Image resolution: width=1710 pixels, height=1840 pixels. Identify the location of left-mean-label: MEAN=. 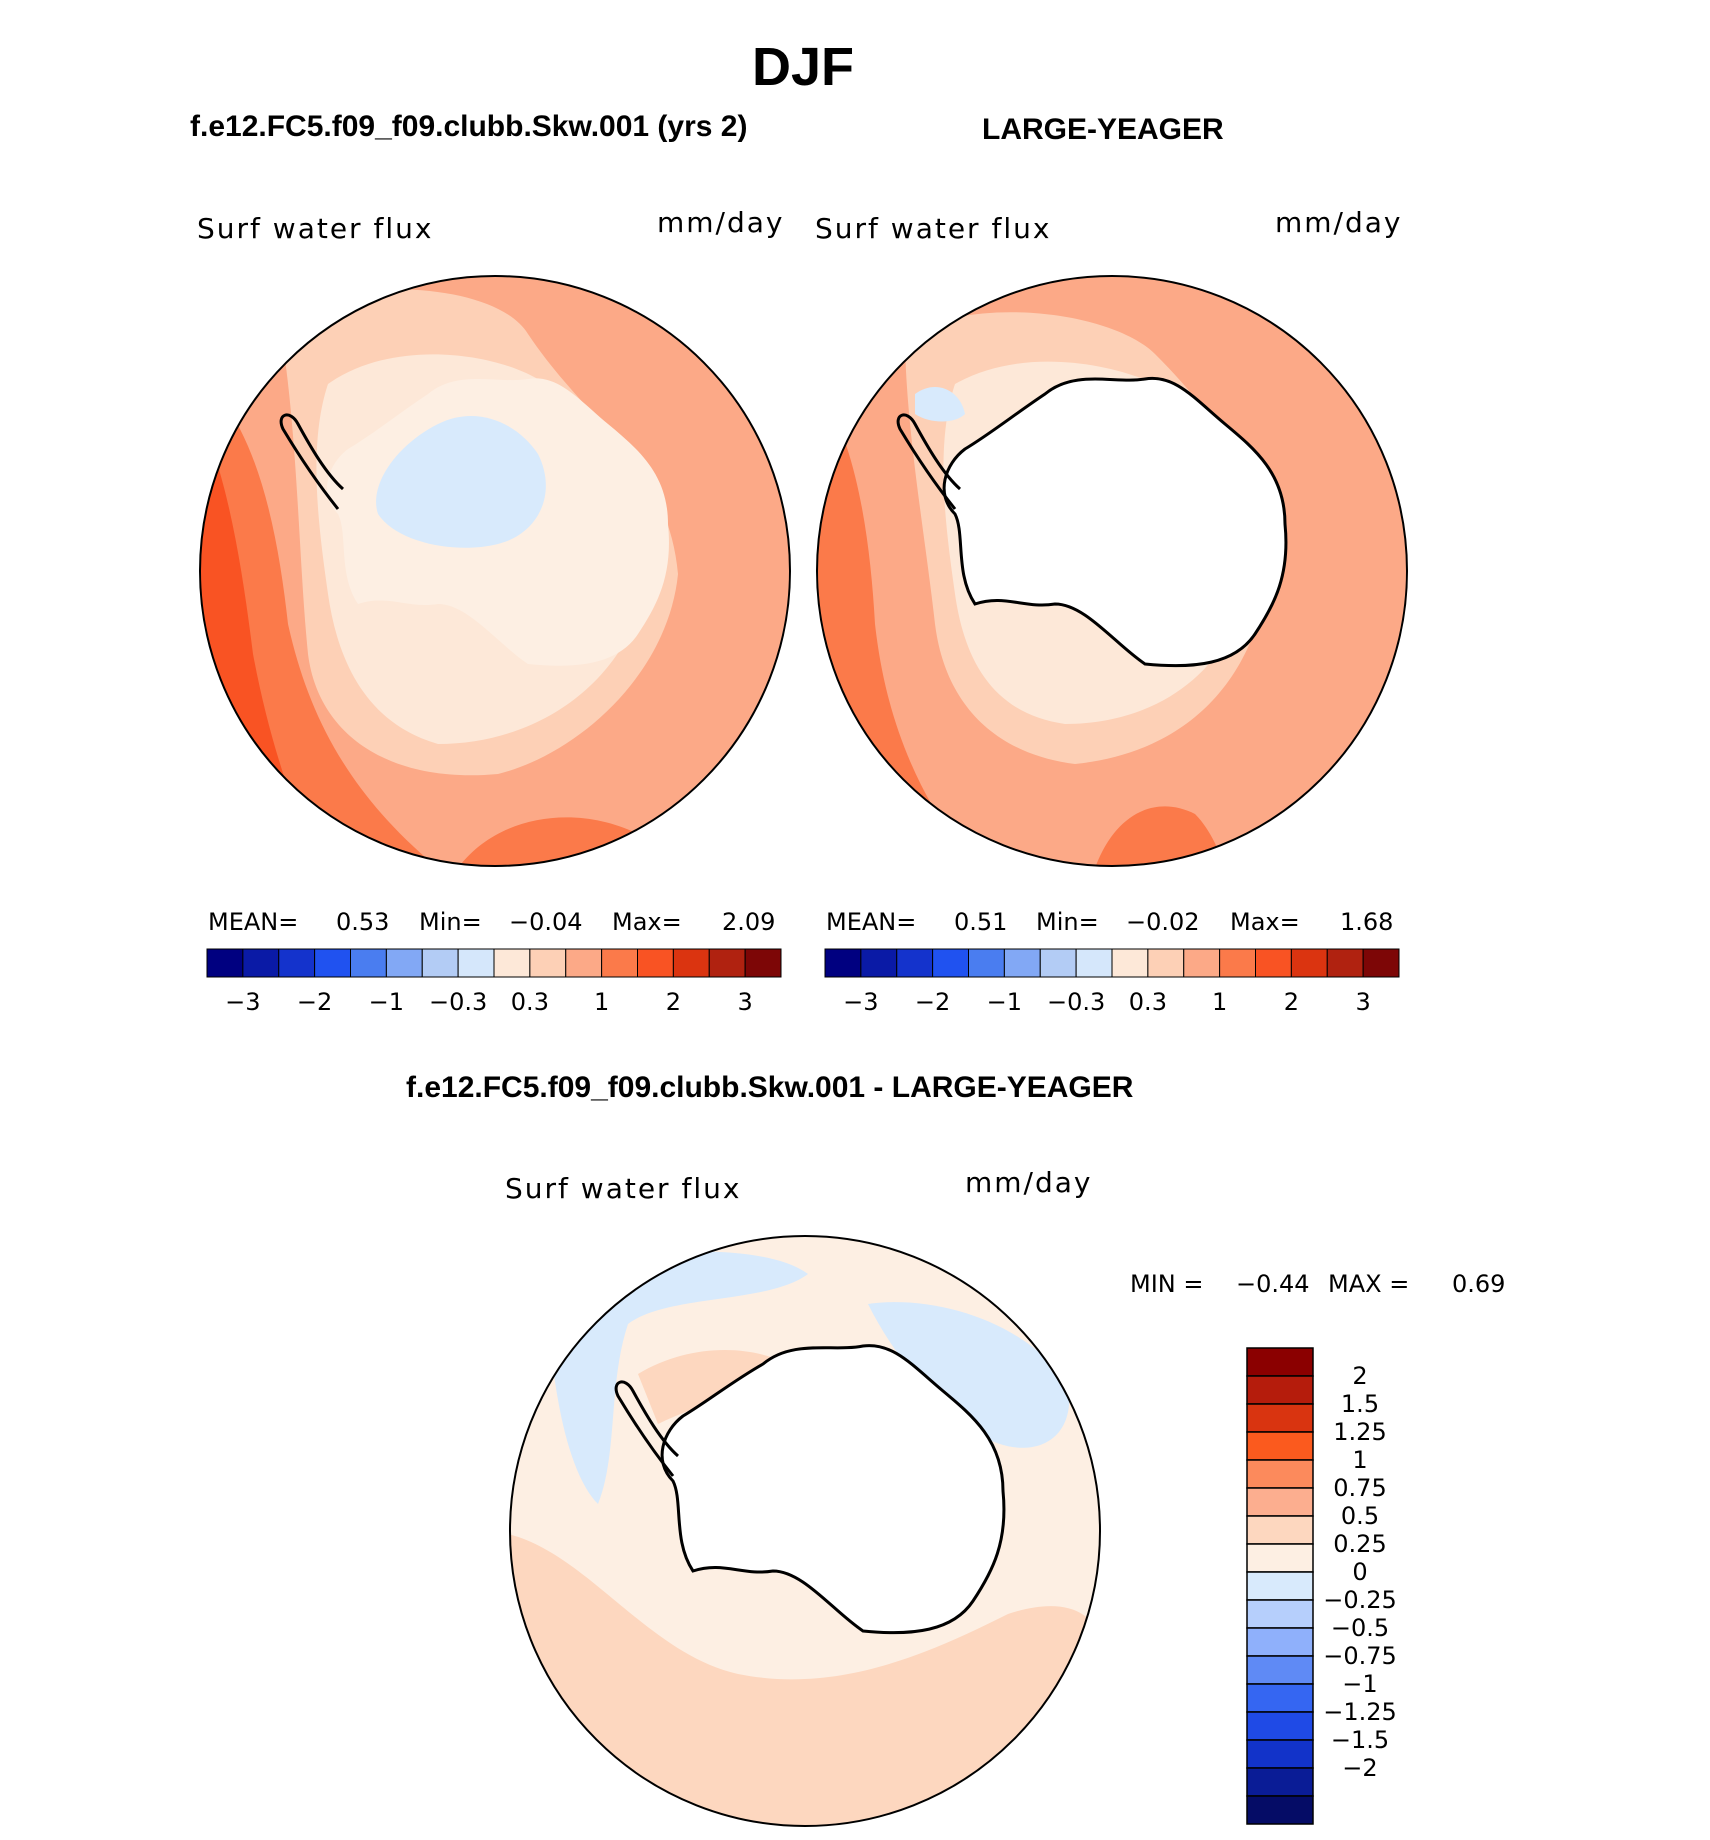
(253, 922).